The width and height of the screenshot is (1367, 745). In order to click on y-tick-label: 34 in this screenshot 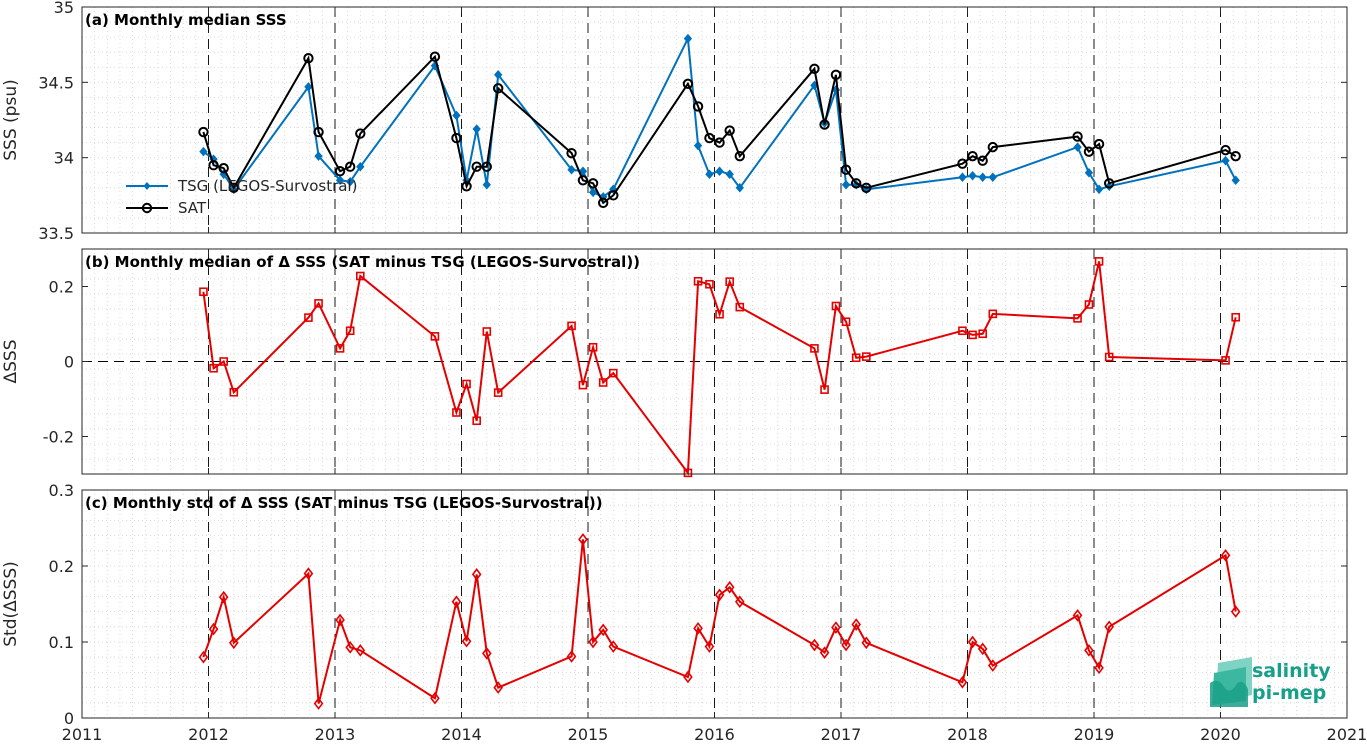, I will do `click(64, 158)`.